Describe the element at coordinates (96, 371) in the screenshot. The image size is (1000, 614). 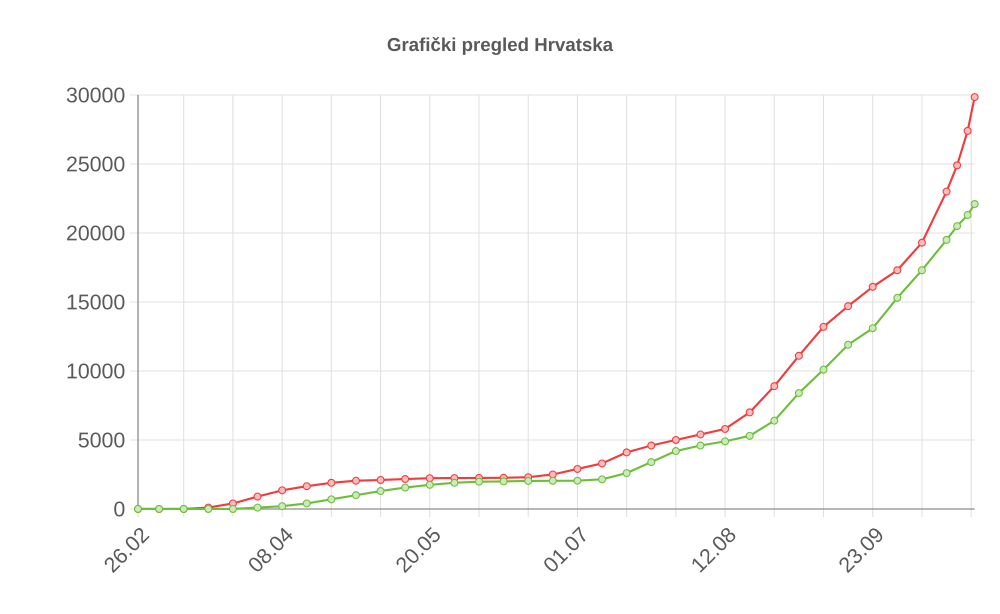
I see `y-tick-label: 10000` at that location.